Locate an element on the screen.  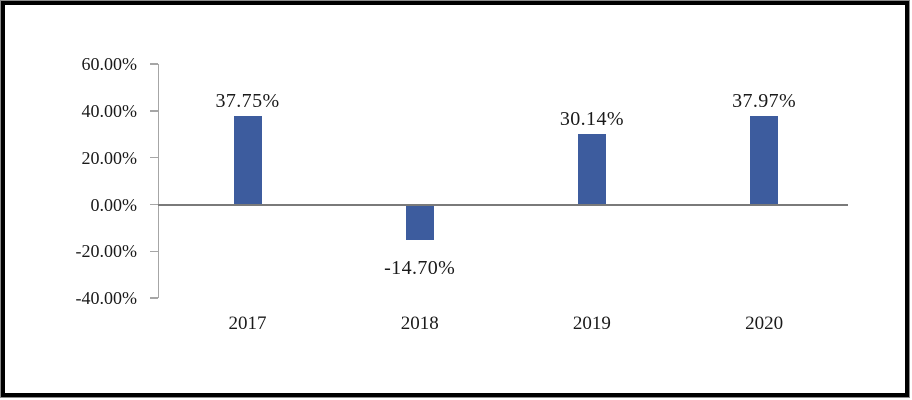
bar-value-label-2020: 37.97% is located at coordinates (764, 100).